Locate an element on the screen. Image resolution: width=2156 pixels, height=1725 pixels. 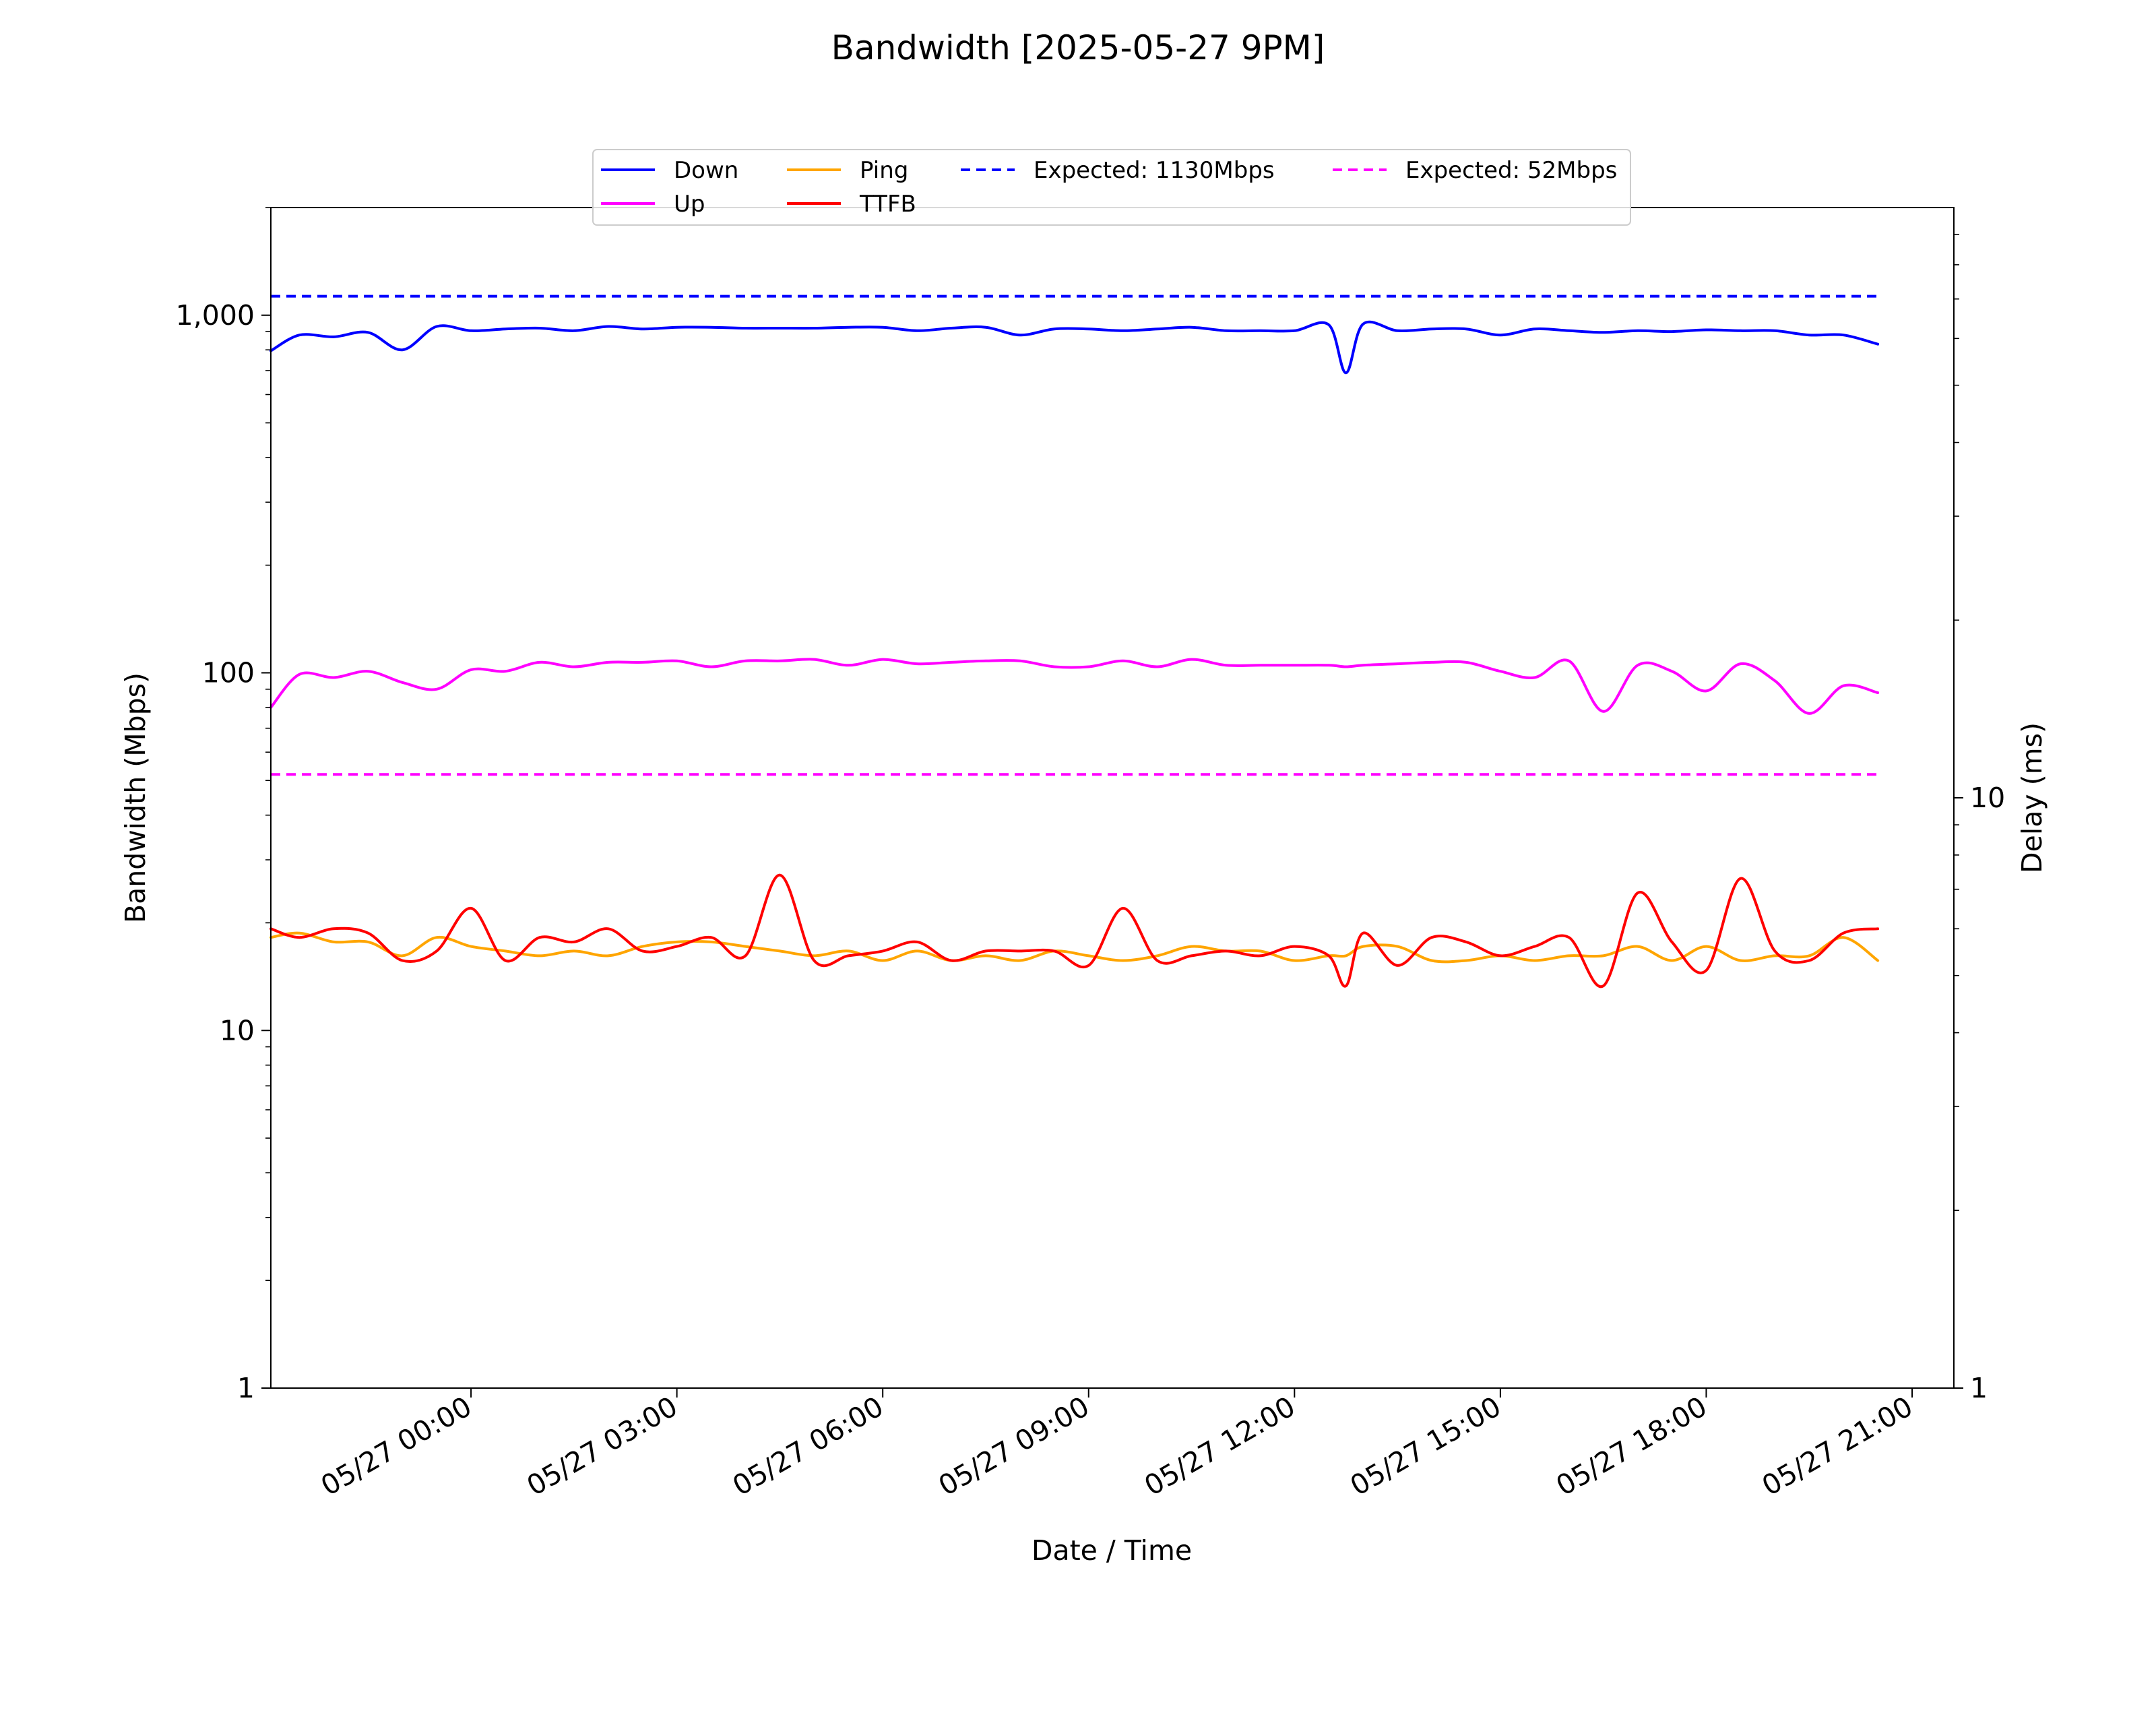
y2-tick-label: 10 is located at coordinates (1987, 798).